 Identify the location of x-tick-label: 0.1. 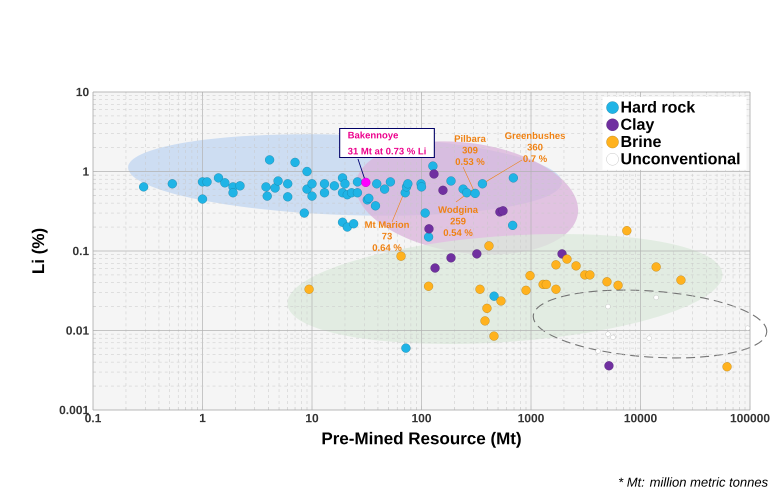
(93, 418).